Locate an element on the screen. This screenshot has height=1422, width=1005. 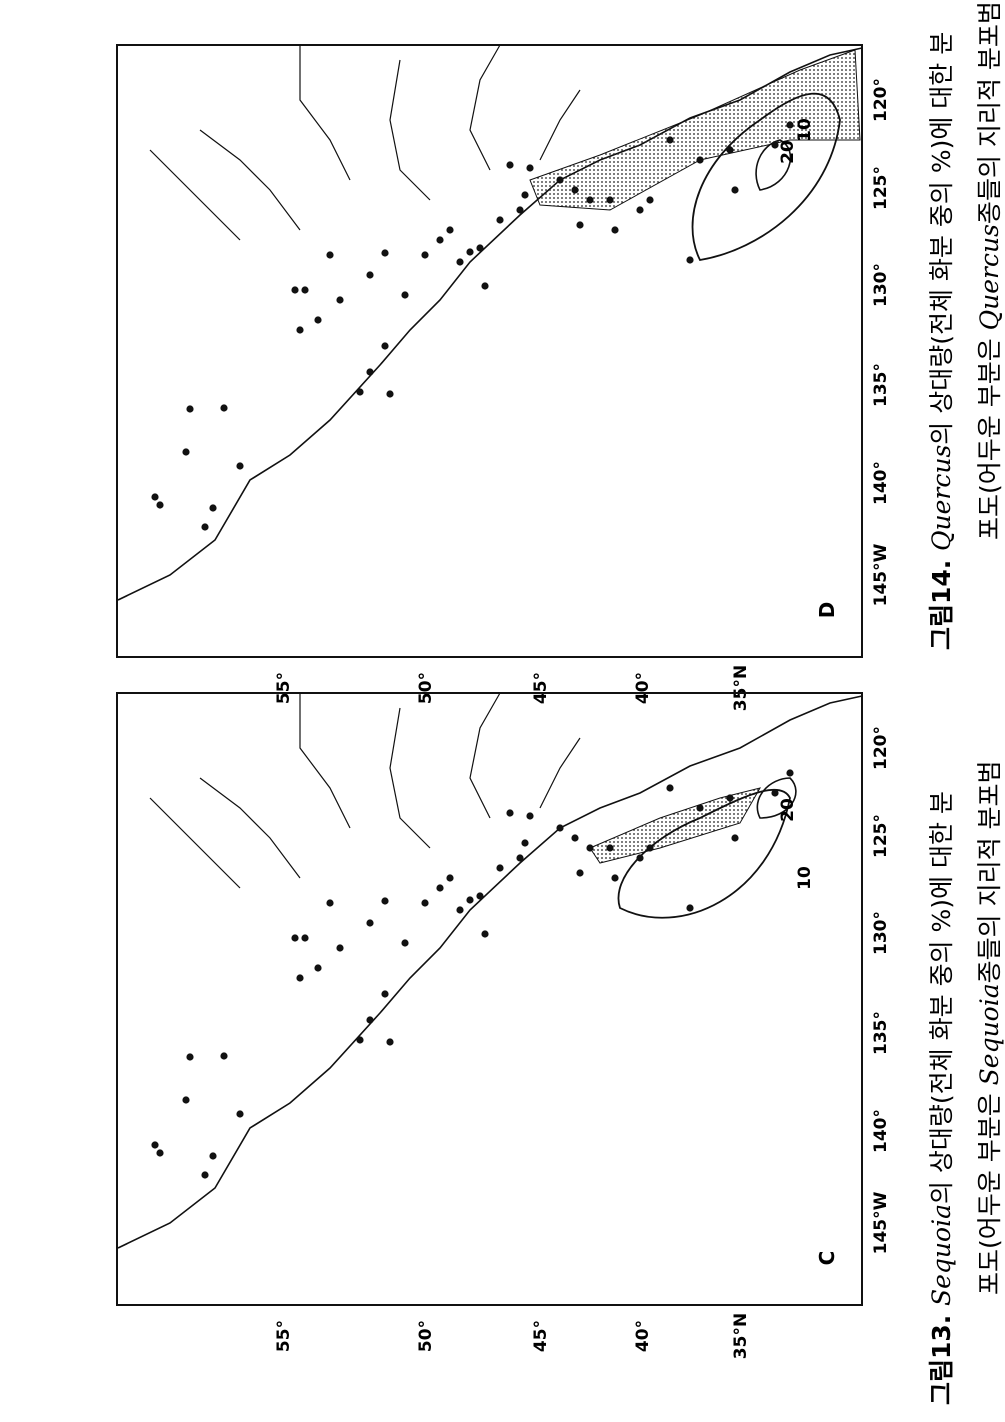
latitude-label: 55° is located at coordinates (284, 1336).